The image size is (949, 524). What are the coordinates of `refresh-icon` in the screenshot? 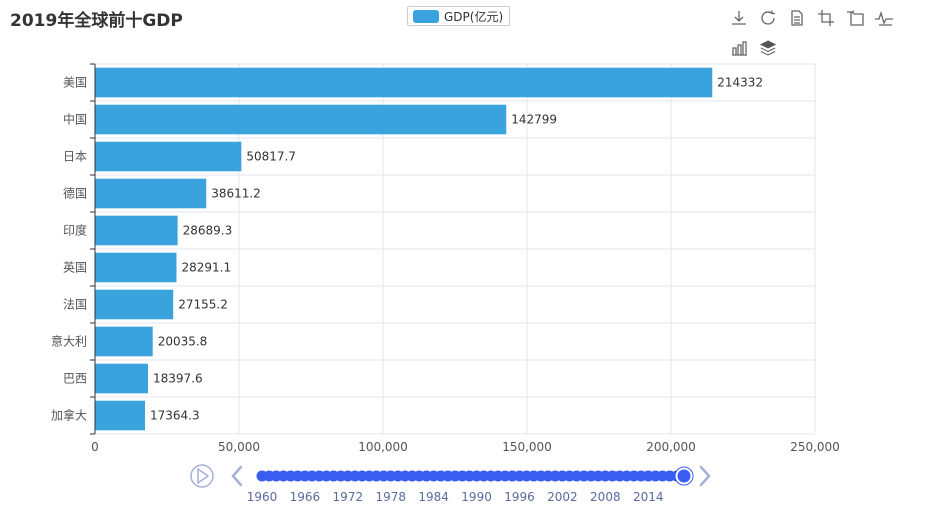 It's located at (768, 18).